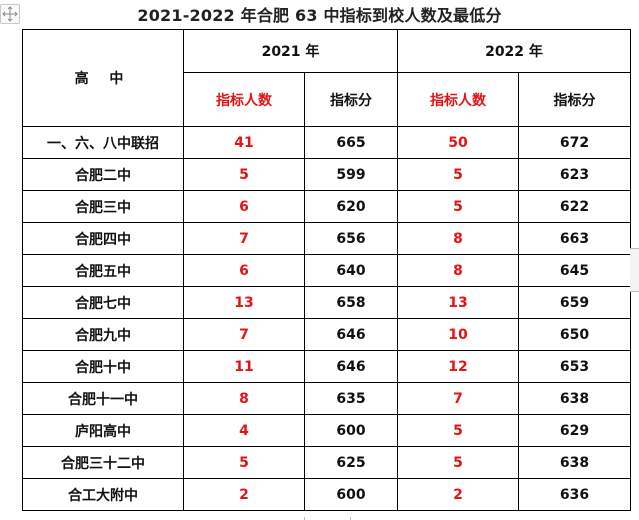  What do you see at coordinates (574, 334) in the screenshot?
I see `score-2022: 650` at bounding box center [574, 334].